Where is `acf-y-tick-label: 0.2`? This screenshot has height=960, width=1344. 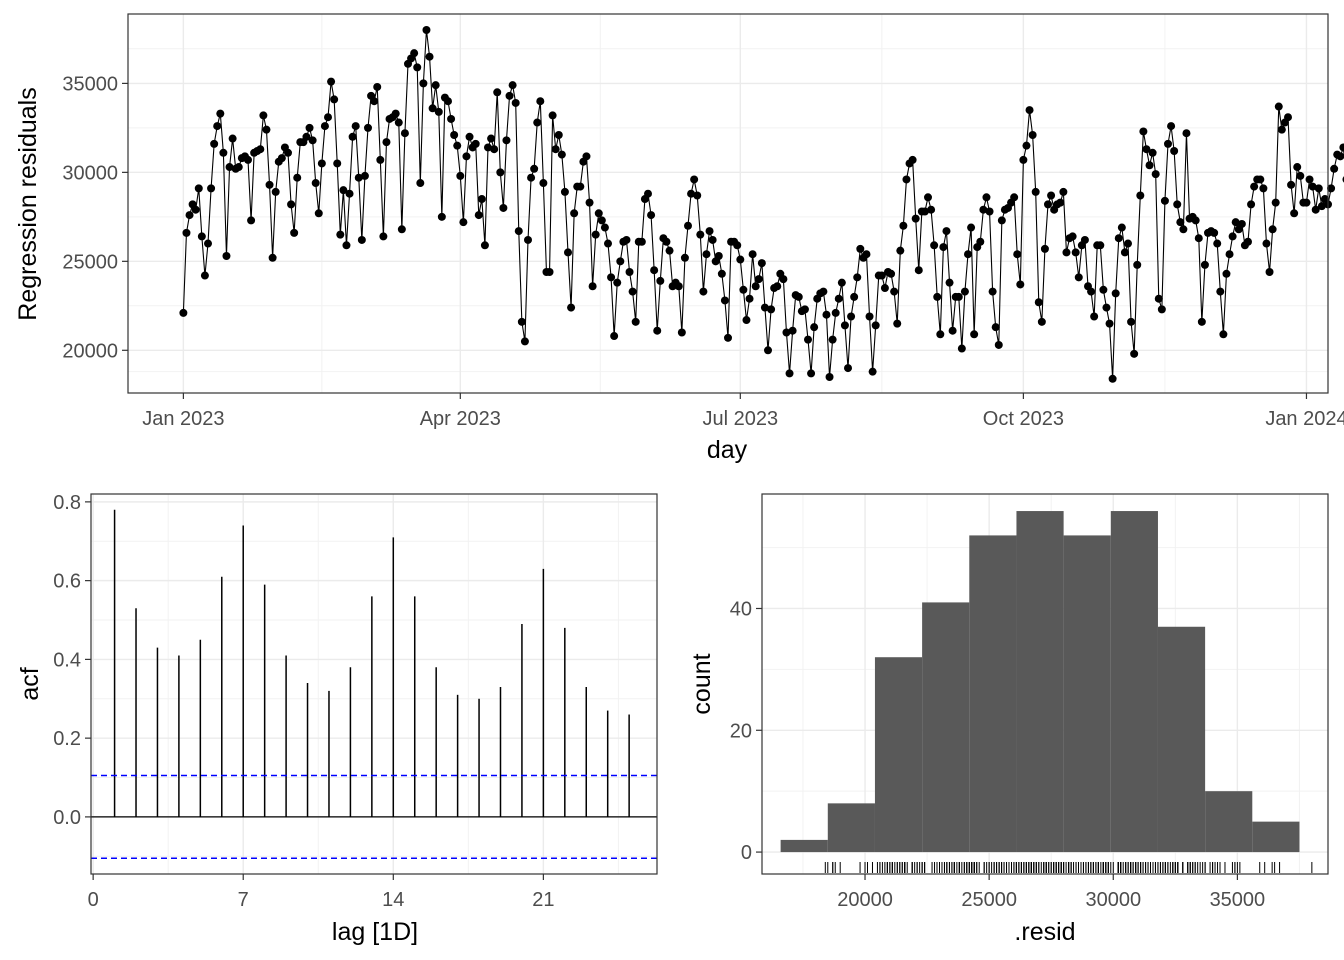
acf-y-tick-label: 0.2 is located at coordinates (67, 739).